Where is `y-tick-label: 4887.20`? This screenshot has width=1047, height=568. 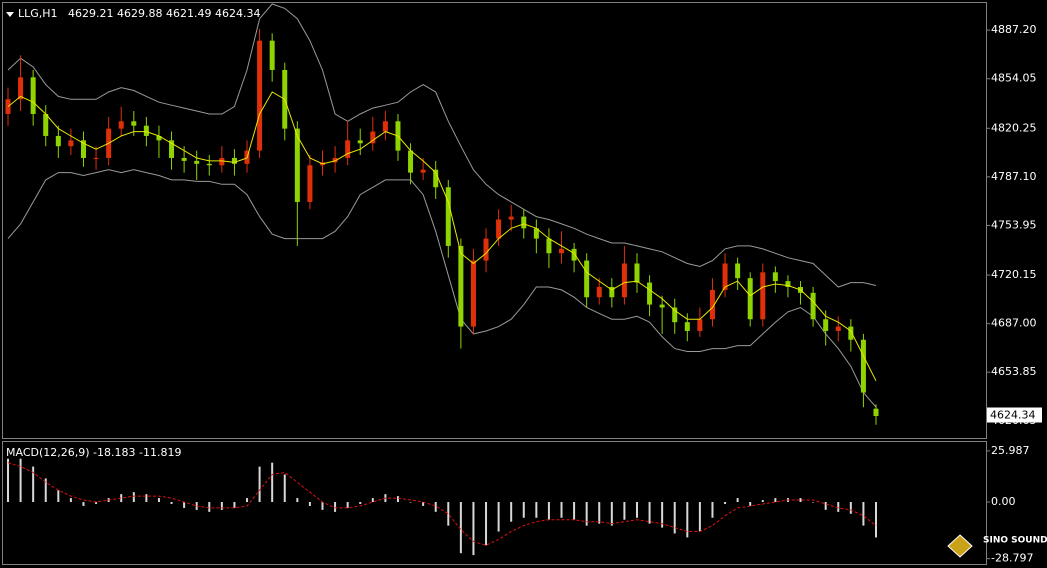 y-tick-label: 4887.20 is located at coordinates (1014, 29).